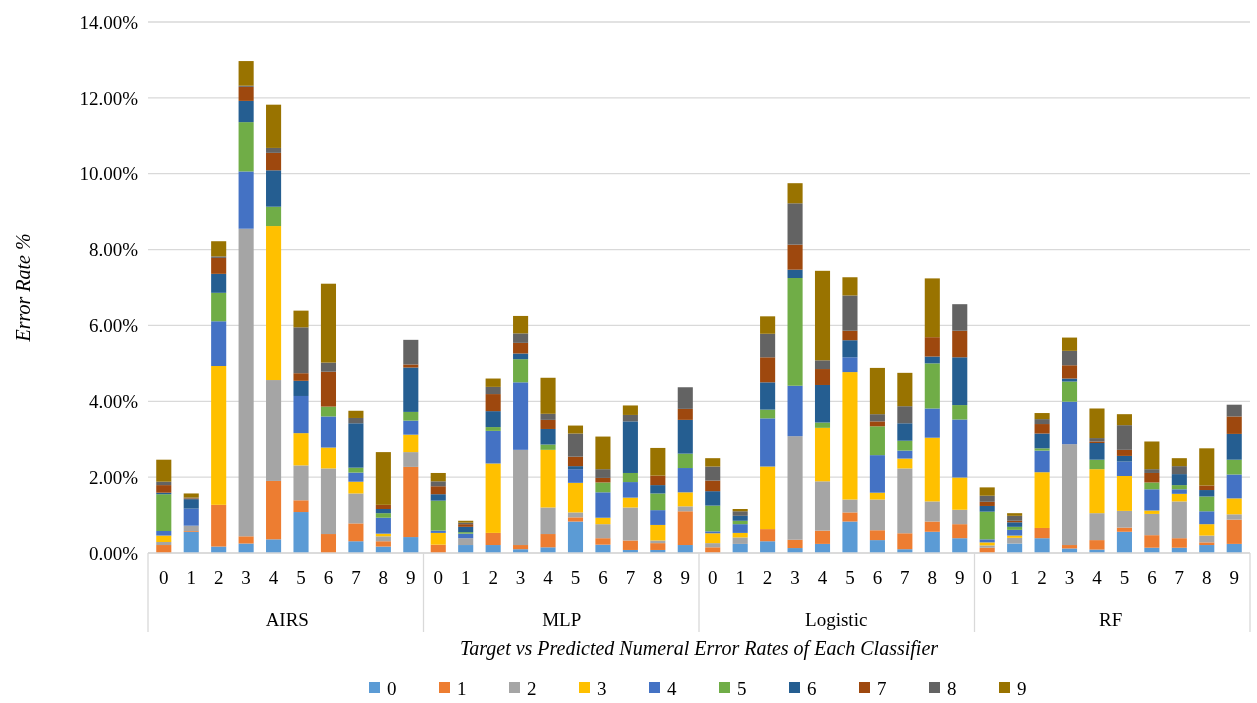 This screenshot has width=1257, height=703. Describe the element at coordinates (836, 619) in the screenshot. I see `text: Logistic` at that location.